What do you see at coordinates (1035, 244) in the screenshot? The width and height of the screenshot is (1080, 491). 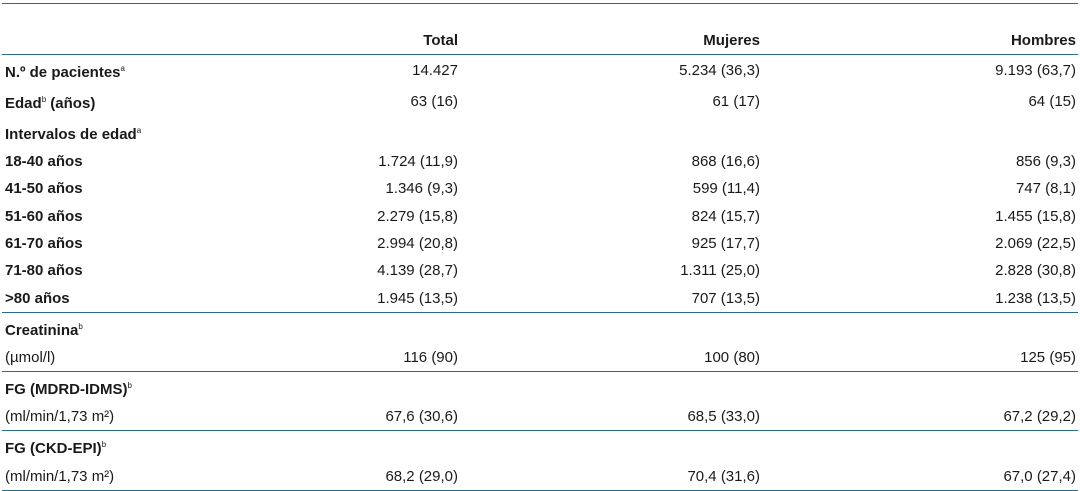 I see `cell-hombres: 2.069 (22,5)` at bounding box center [1035, 244].